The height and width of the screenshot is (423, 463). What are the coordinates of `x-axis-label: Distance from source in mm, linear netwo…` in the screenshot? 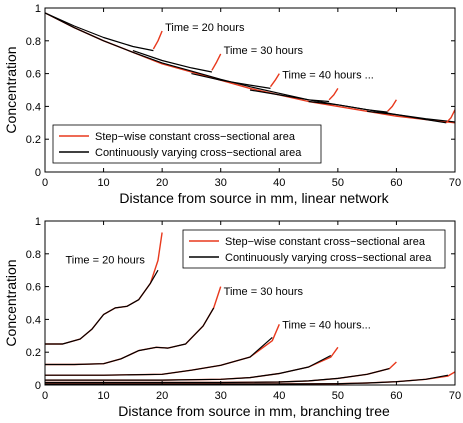 It's located at (254, 198).